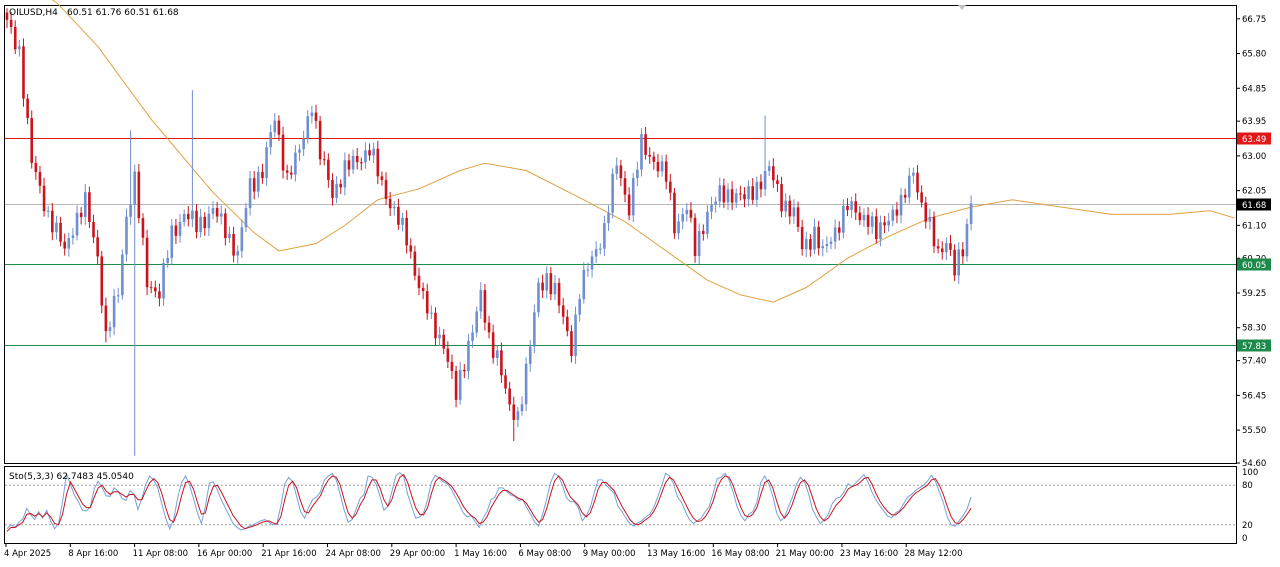 The width and height of the screenshot is (1280, 567). What do you see at coordinates (93, 554) in the screenshot?
I see `time-tick-label: 8 Apr 16:00` at bounding box center [93, 554].